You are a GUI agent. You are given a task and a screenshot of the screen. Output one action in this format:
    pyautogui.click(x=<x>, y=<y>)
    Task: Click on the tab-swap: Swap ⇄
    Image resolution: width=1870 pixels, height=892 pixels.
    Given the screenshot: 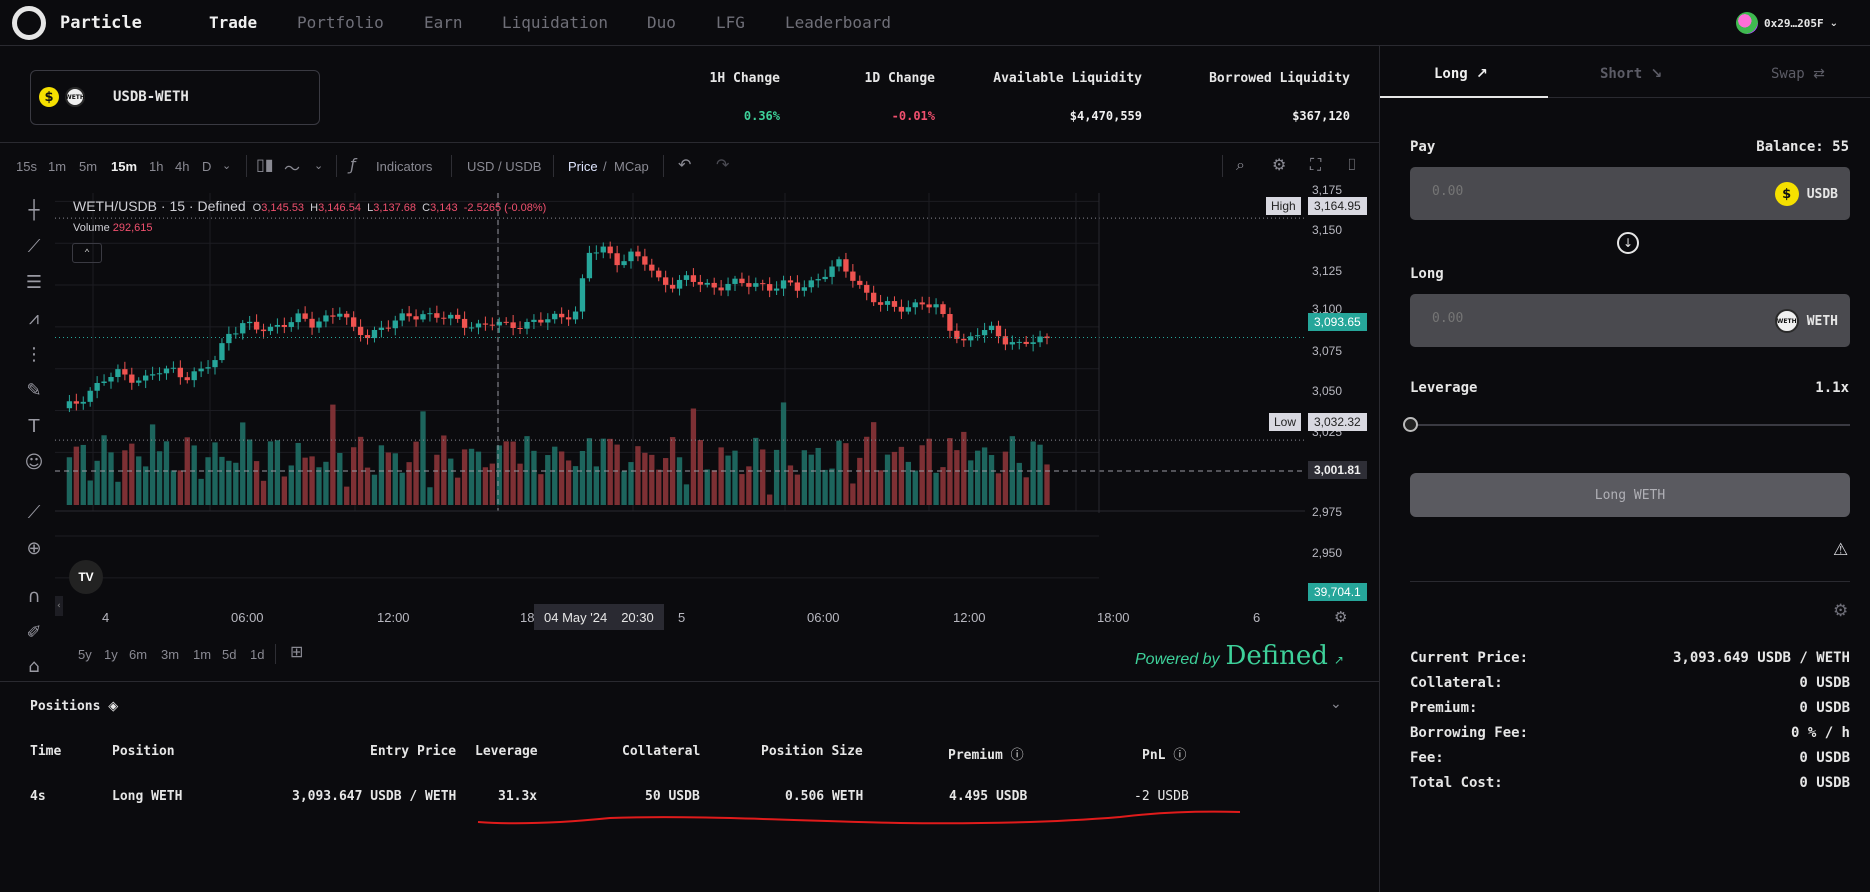 What is the action you would take?
    pyautogui.click(x=1798, y=74)
    